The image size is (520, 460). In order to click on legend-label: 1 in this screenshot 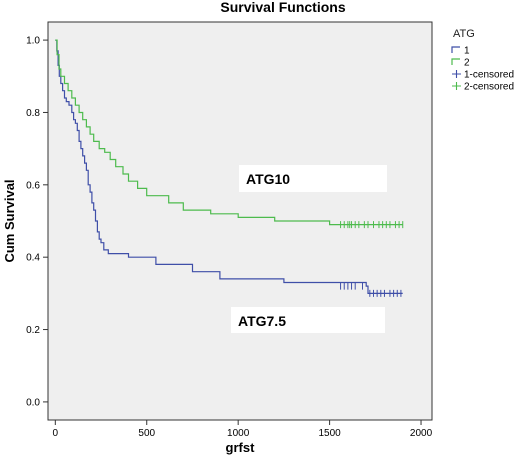, I will do `click(467, 51)`.